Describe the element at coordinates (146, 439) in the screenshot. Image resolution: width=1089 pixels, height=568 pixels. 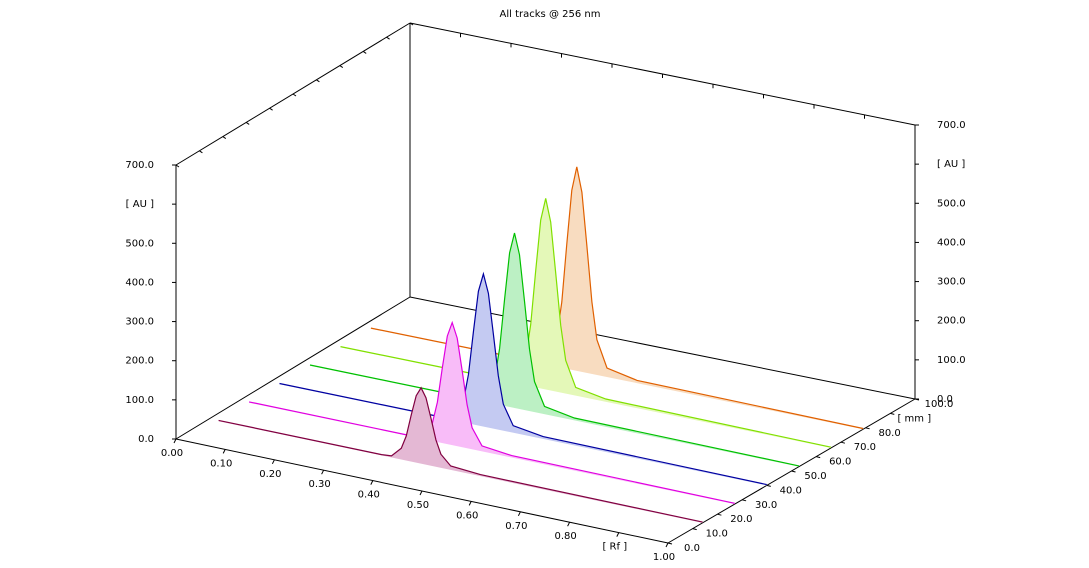
I see `y-tick-label: 0.0` at that location.